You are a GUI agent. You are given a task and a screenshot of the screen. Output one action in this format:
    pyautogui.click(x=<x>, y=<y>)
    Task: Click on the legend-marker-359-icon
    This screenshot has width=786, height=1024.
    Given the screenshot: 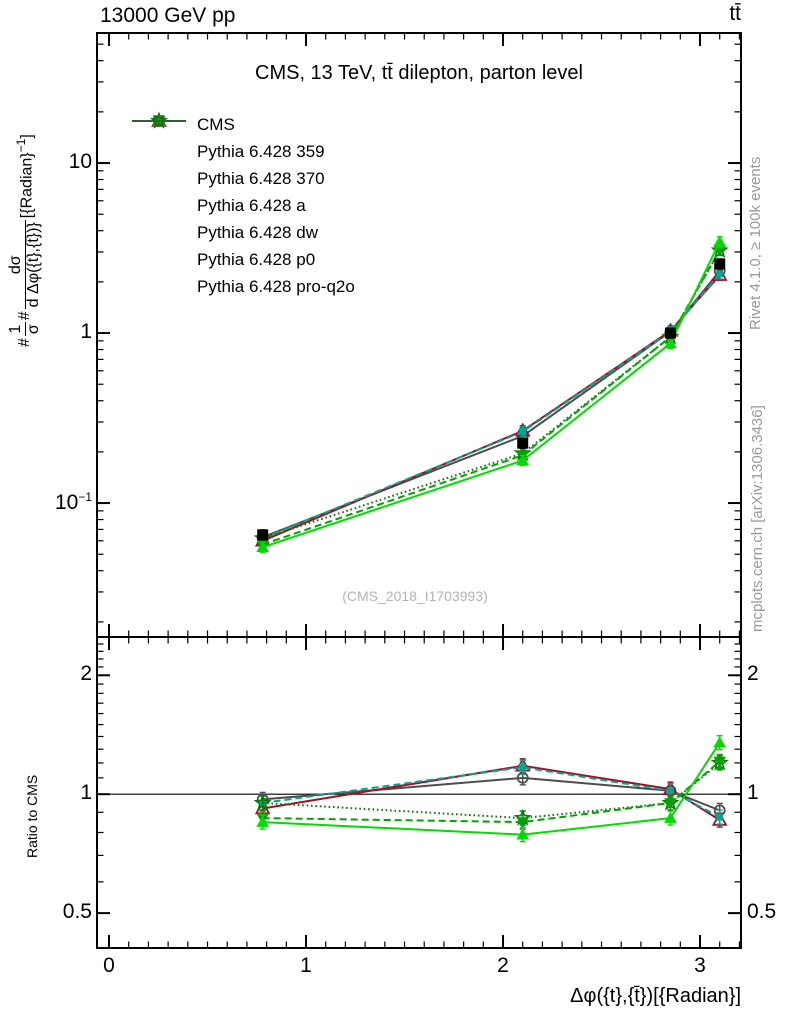 What is the action you would take?
    pyautogui.click(x=159, y=139)
    